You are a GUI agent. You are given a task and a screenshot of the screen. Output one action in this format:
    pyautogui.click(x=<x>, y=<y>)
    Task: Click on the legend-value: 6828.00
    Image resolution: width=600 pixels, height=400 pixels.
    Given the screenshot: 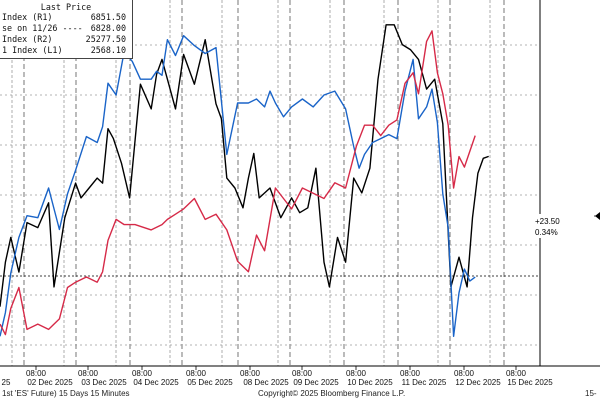 What is the action you would take?
    pyautogui.click(x=108, y=28)
    